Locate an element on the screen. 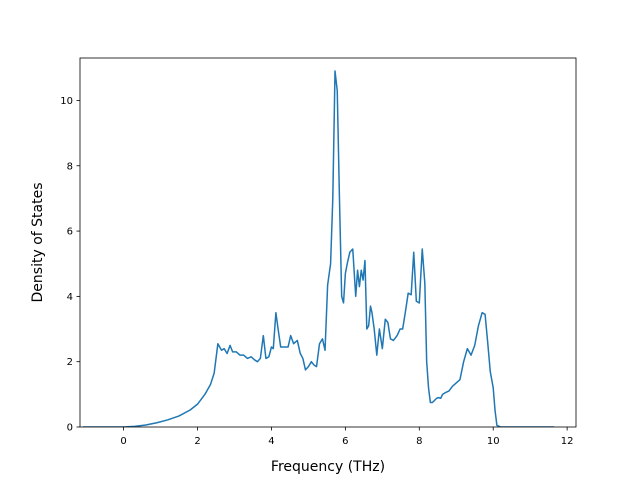 Image resolution: width=640 pixels, height=480 pixels. y-axis-ticks: 0 2 4 6 8 10 is located at coordinates (70, 265).